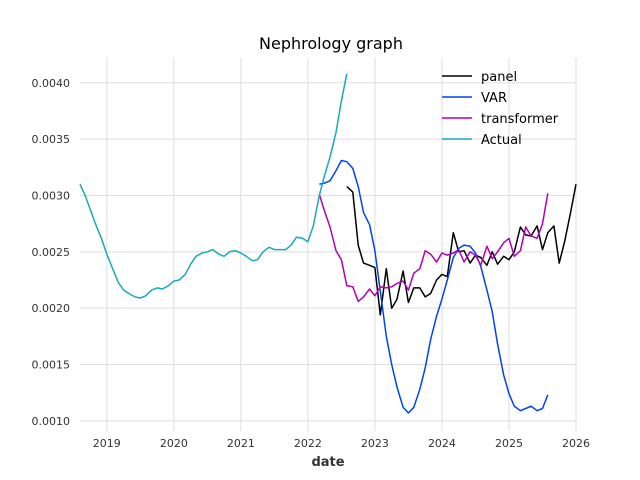 Image resolution: width=640 pixels, height=480 pixels. What do you see at coordinates (327, 462) in the screenshot?
I see `x-axis-label: date` at bounding box center [327, 462].